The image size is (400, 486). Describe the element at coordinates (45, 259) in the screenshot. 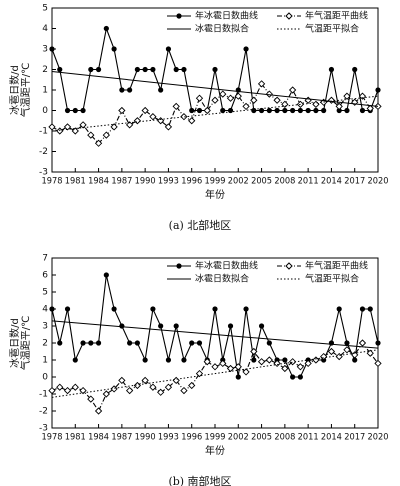

I see `y-tick-label: 7` at that location.